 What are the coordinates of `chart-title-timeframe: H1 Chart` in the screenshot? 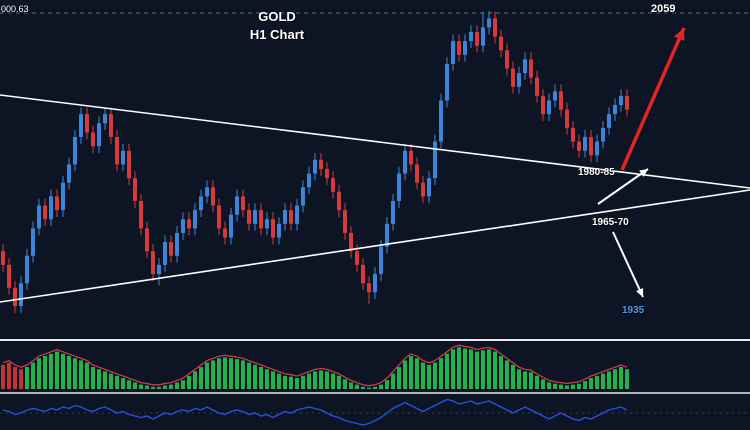 It's located at (277, 34).